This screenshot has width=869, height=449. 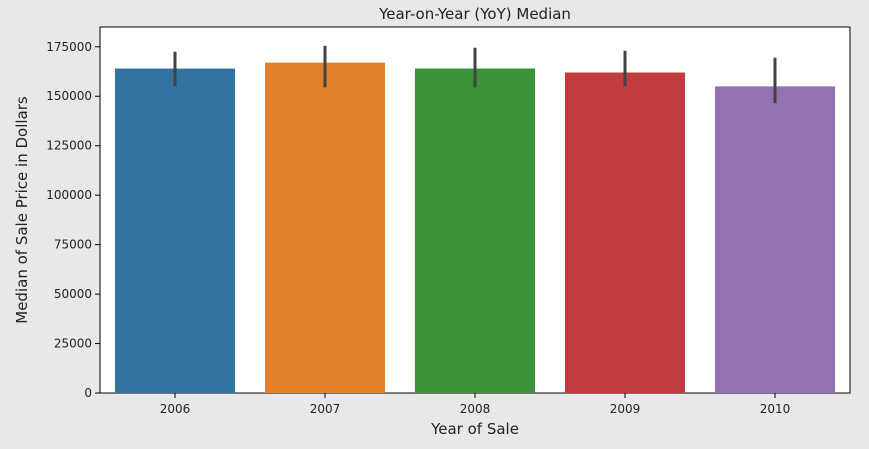 I want to click on y-tick-label-50000: 50000, so click(x=73, y=294).